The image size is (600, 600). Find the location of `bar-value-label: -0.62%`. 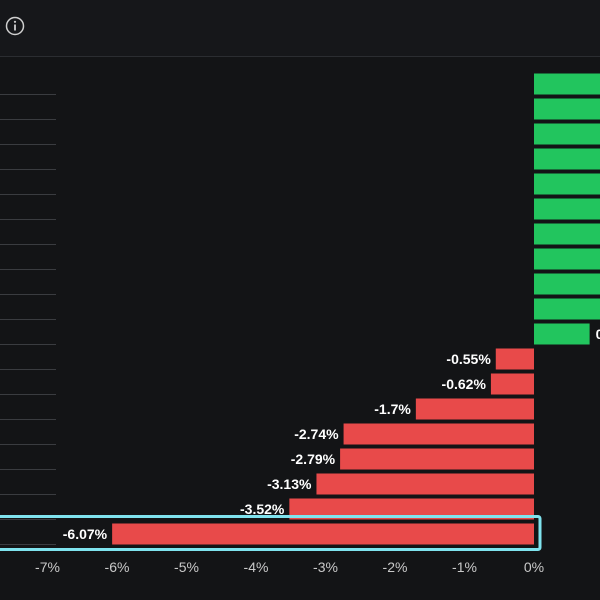

bar-value-label: -0.62% is located at coordinates (464, 384).